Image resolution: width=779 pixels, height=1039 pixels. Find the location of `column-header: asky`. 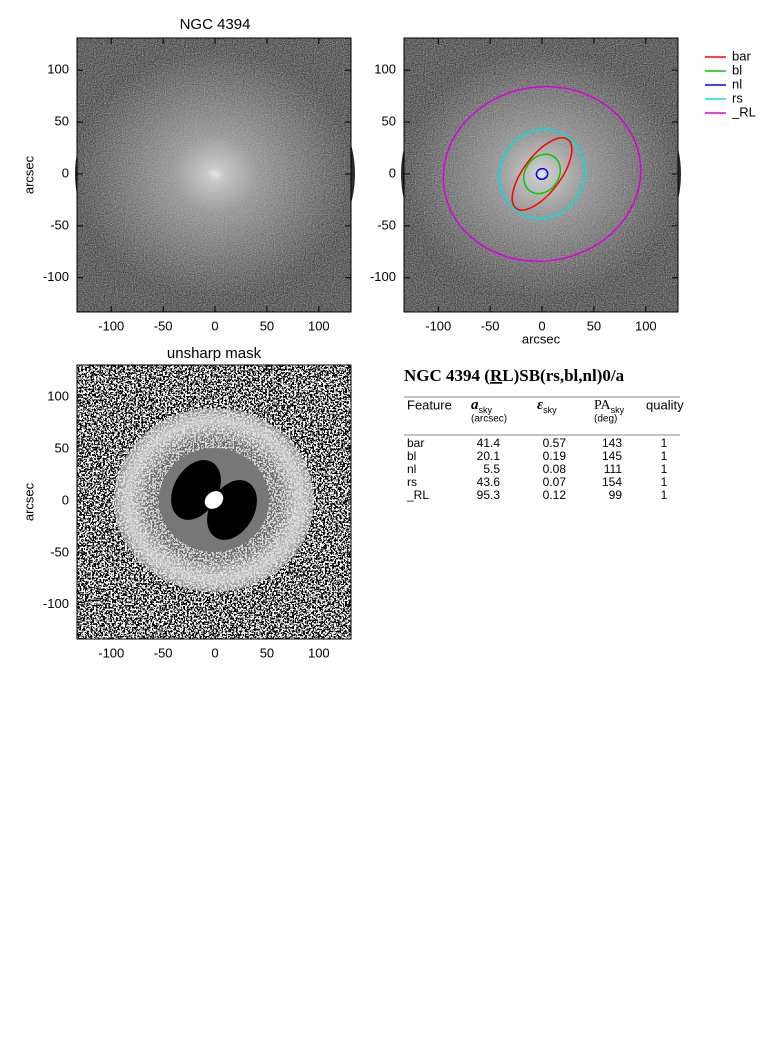

column-header: asky is located at coordinates (482, 406).